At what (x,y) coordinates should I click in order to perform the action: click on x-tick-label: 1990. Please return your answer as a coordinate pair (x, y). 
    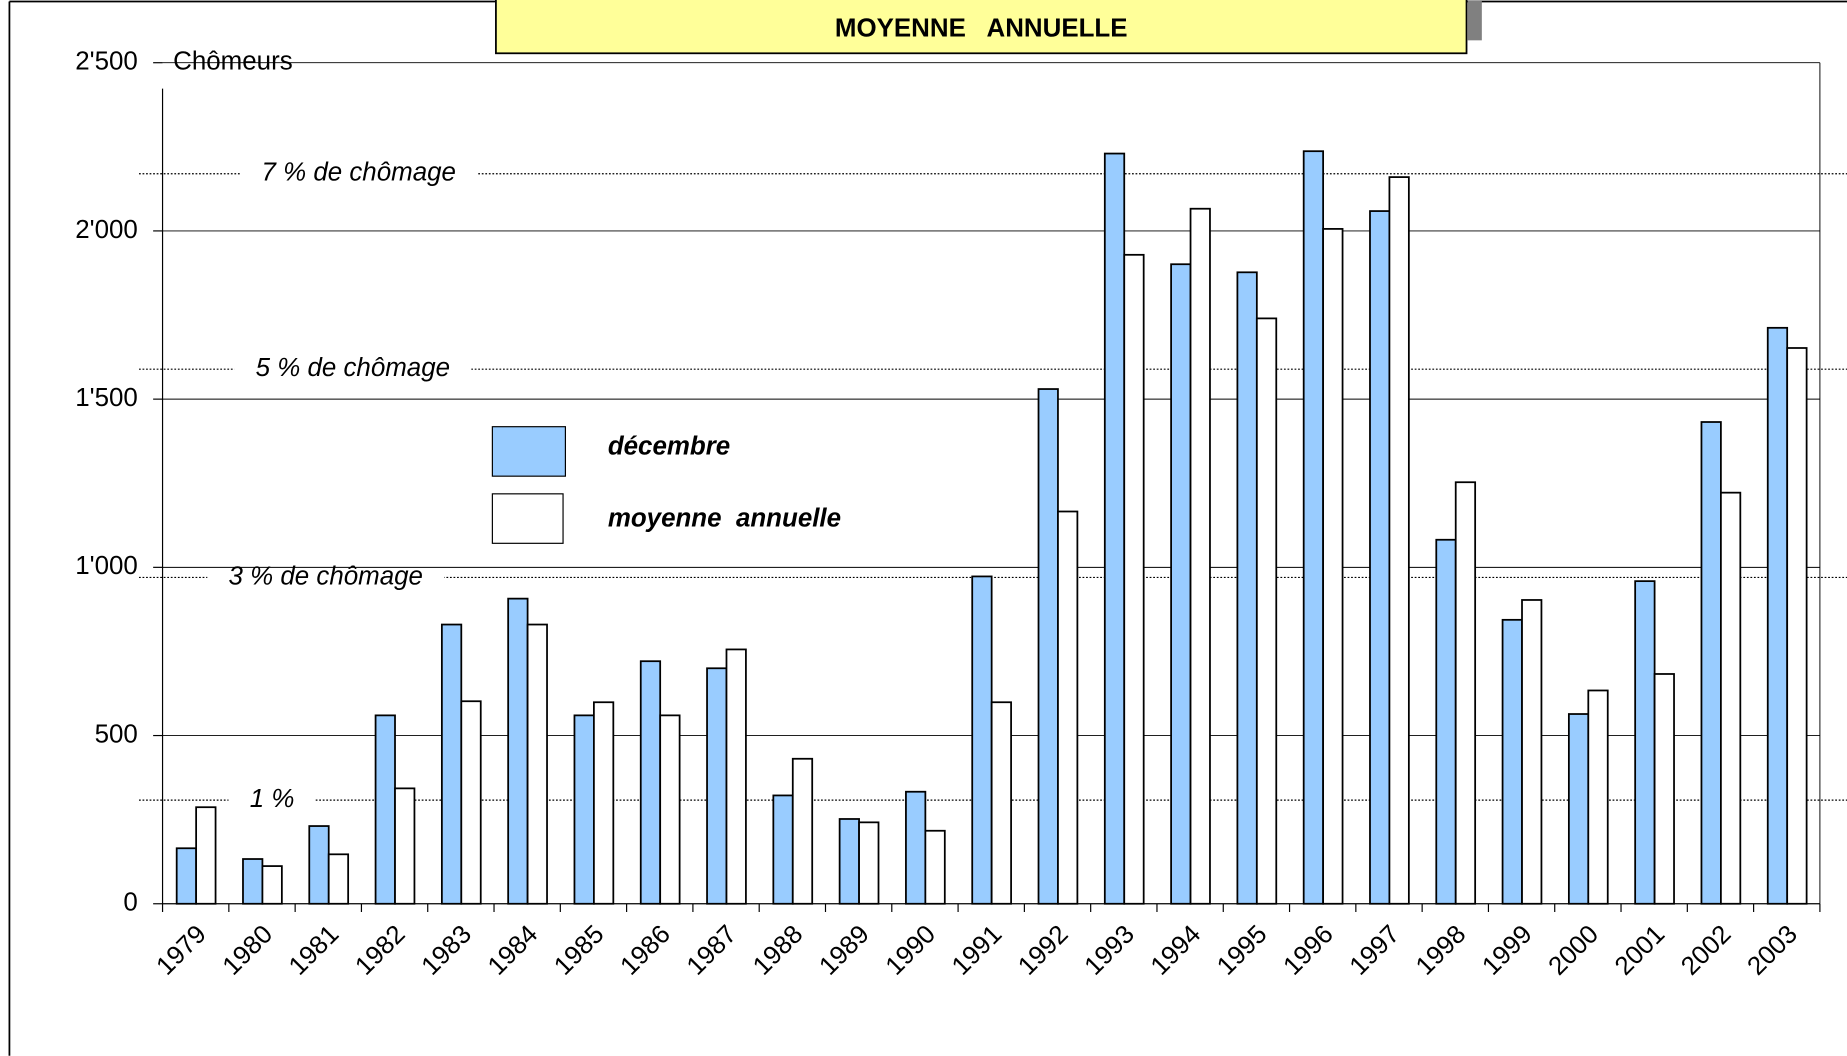
    Looking at the image, I should click on (911, 950).